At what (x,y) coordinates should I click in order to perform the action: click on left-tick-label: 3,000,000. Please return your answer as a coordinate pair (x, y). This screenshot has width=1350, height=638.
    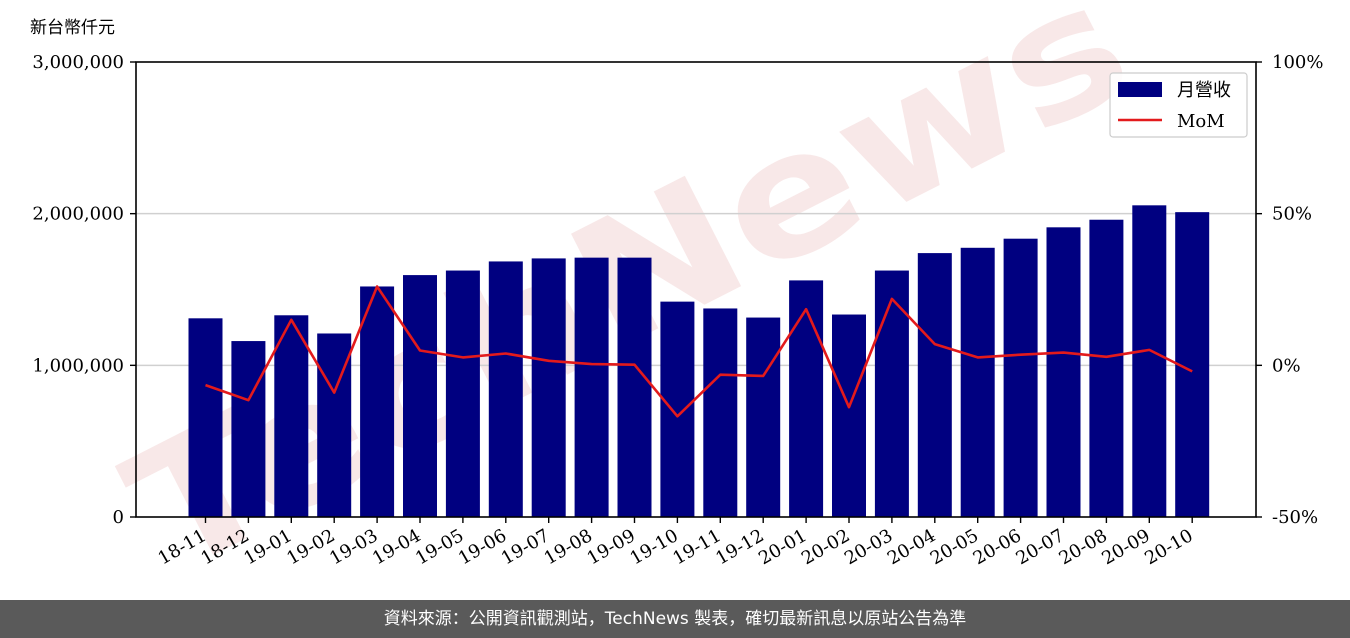
    Looking at the image, I should click on (78, 62).